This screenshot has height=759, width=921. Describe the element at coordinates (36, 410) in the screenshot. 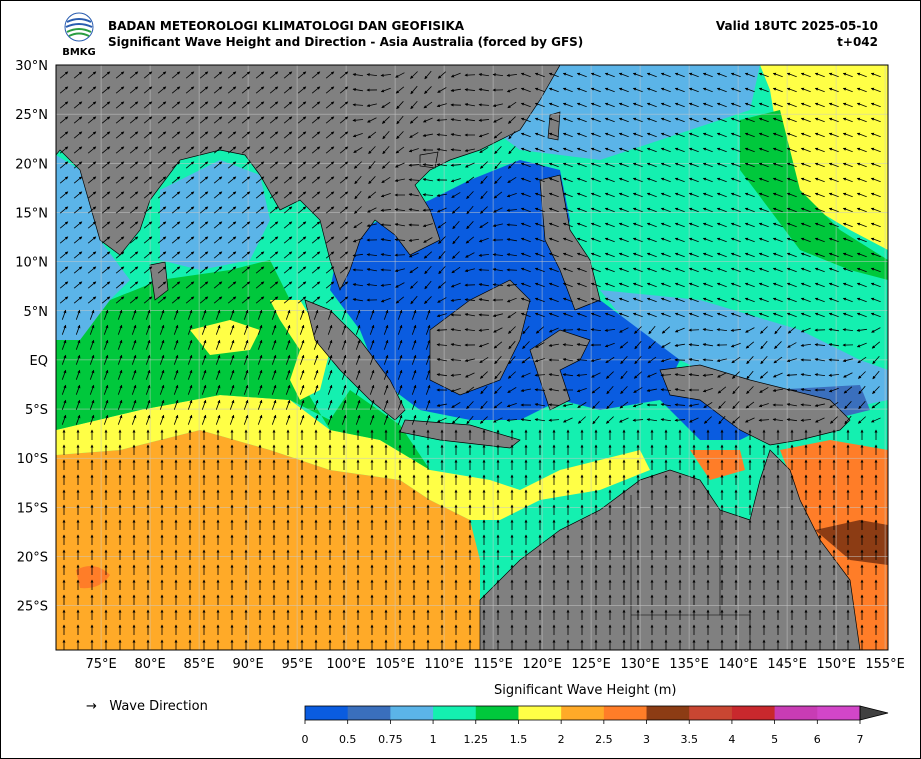

I see `lat-label: 5°S` at that location.